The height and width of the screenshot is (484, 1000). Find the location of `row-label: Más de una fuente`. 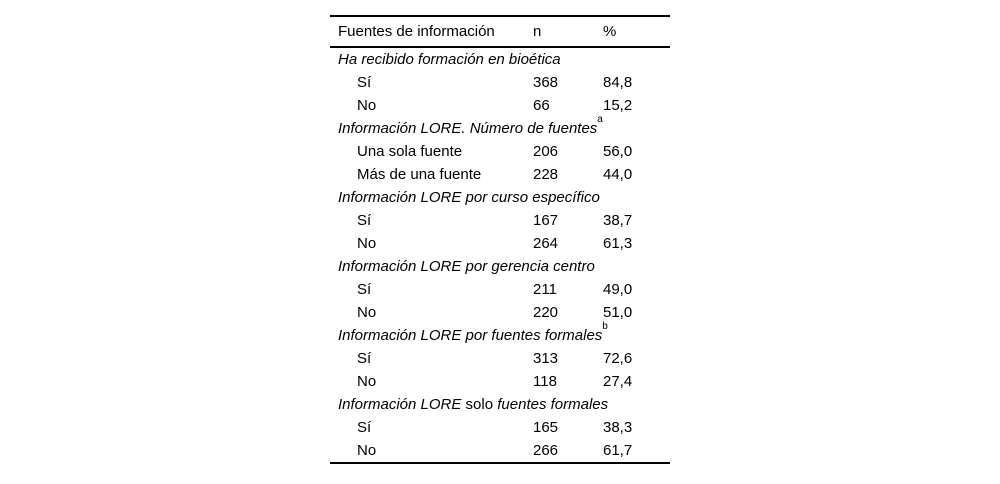

row-label: Más de una fuente is located at coordinates (419, 174).